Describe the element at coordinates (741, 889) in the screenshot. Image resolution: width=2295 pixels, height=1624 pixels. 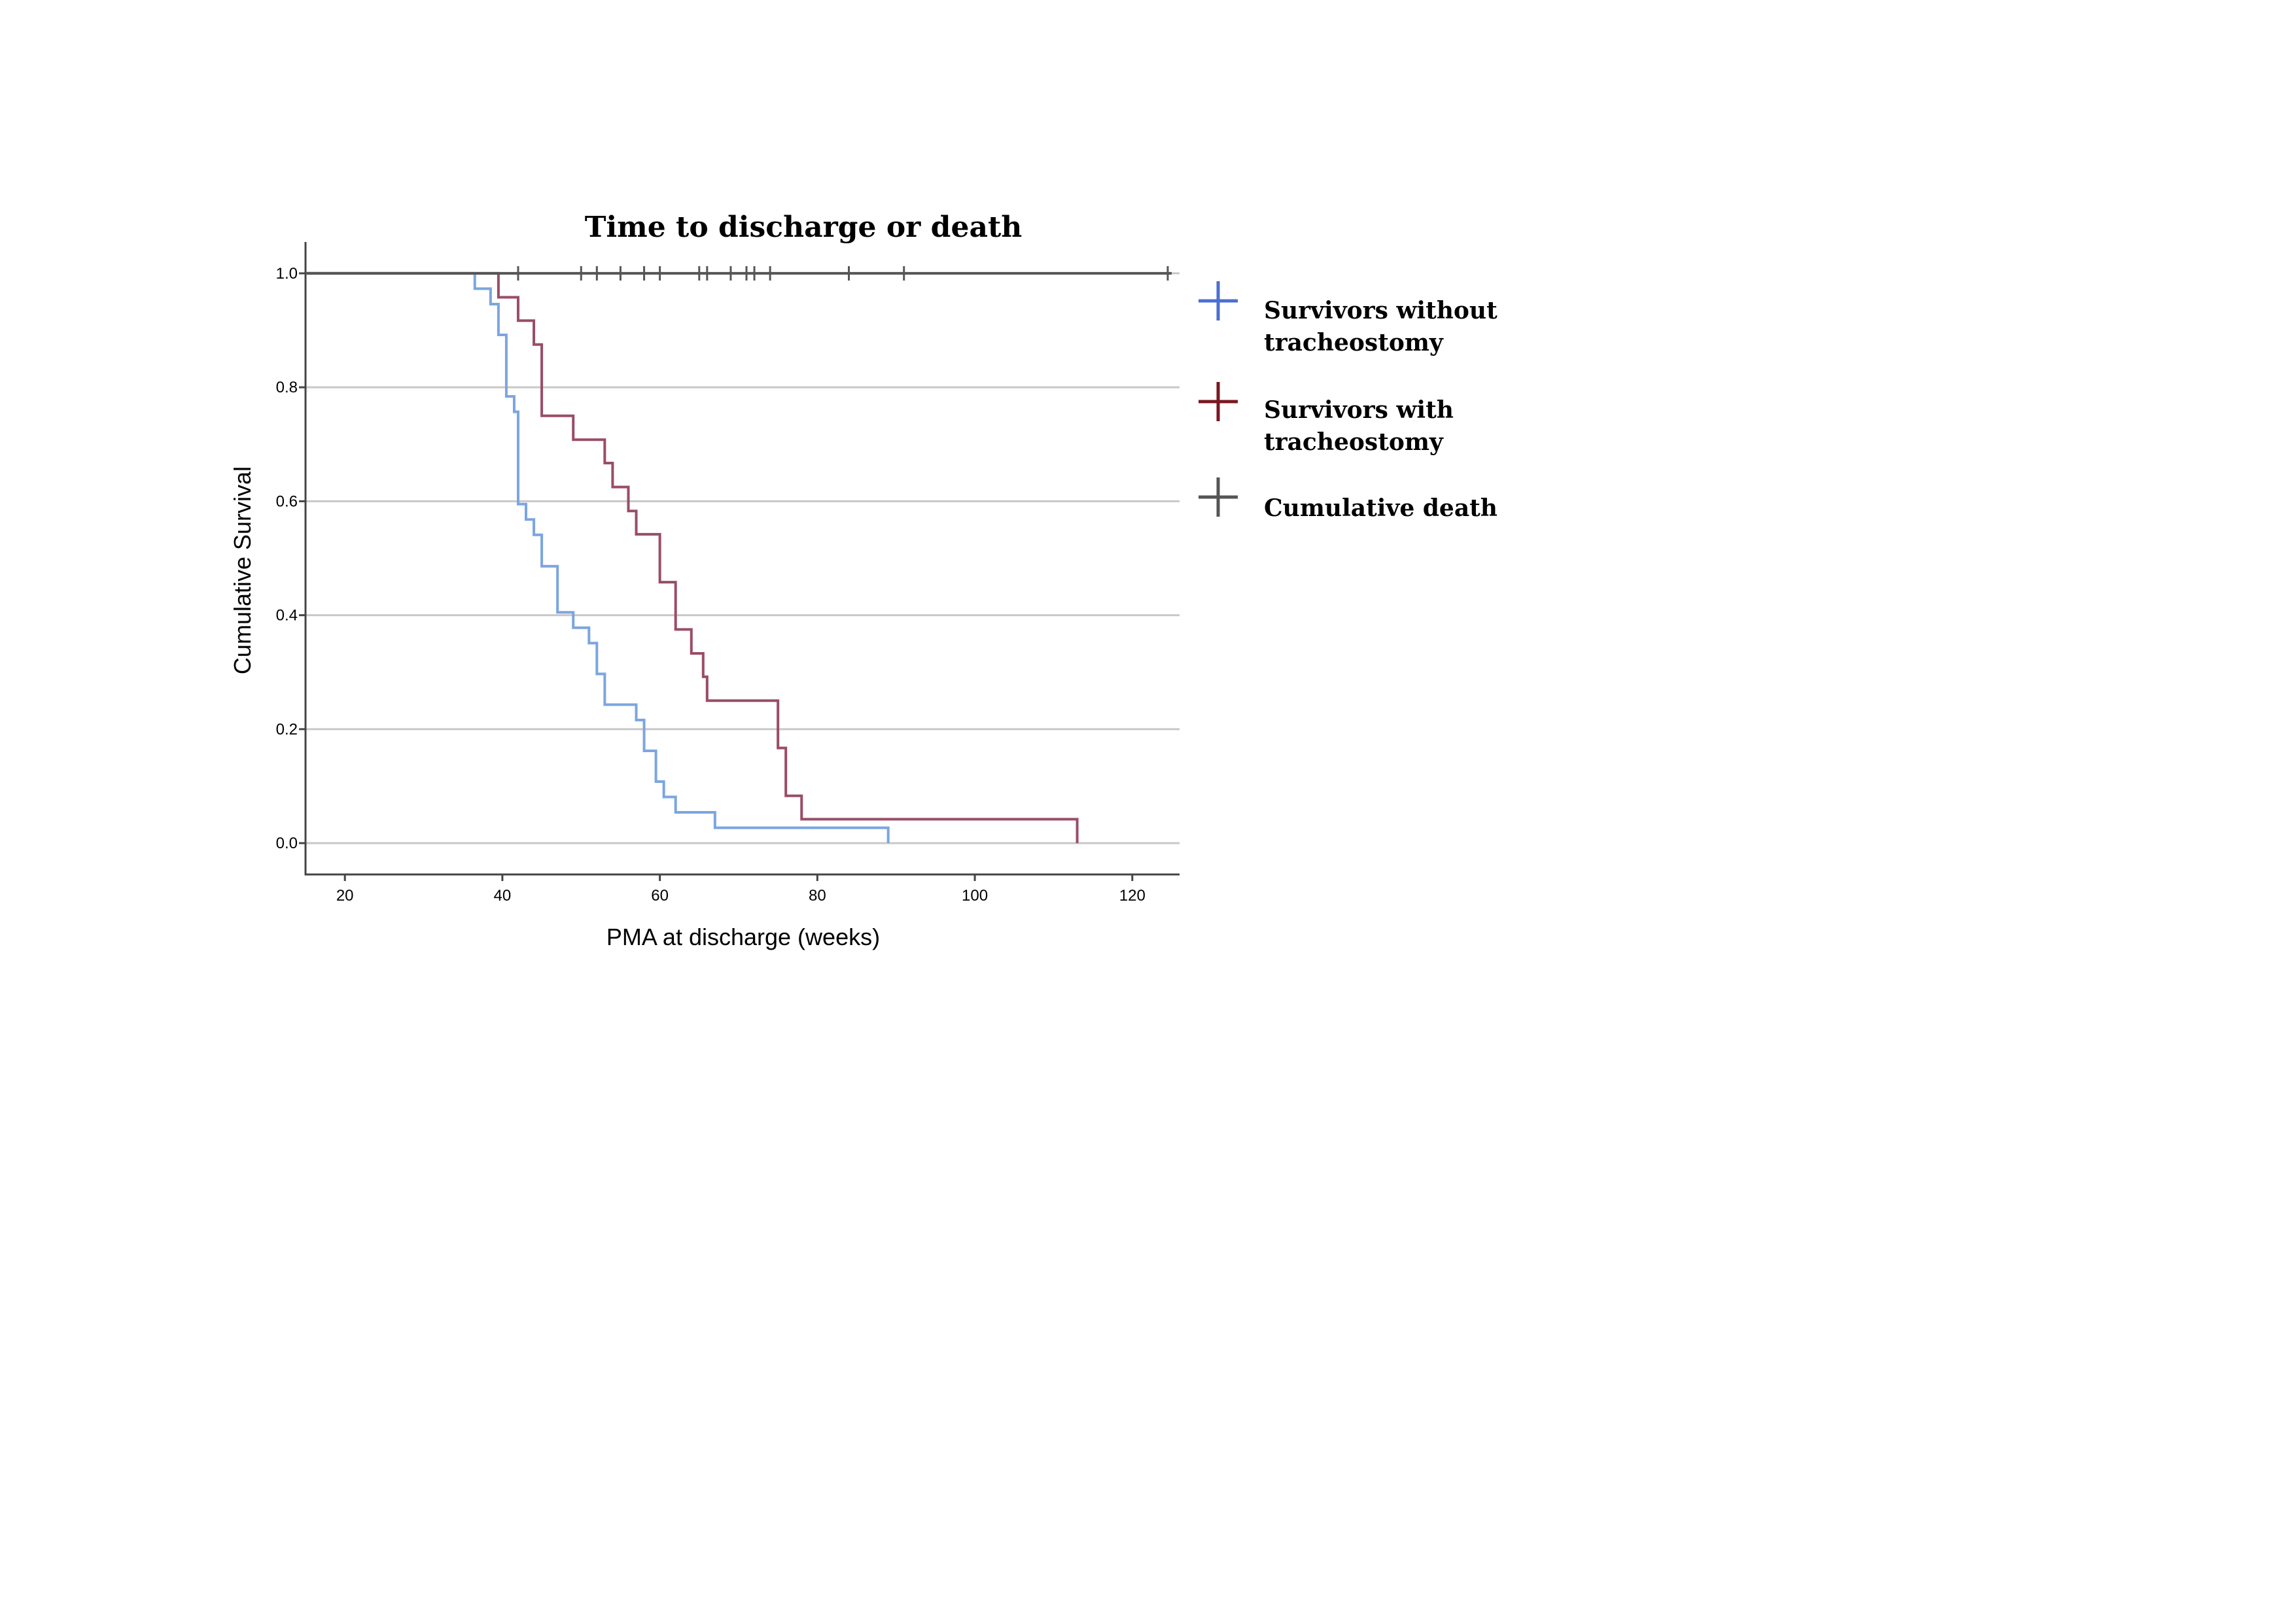
I see `x-axis-ticks: 20 40 60 80 100 120` at that location.